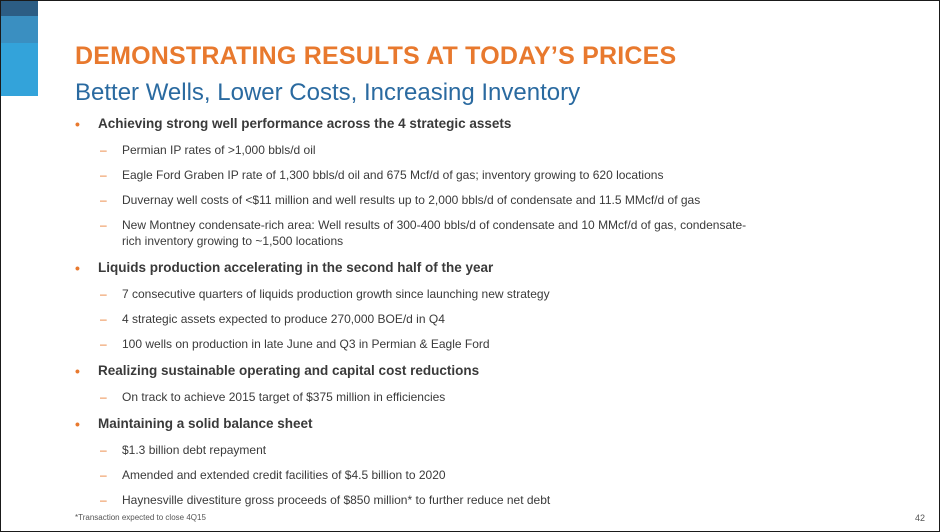 The image size is (940, 532). What do you see at coordinates (495, 424) in the screenshot?
I see `bullet-item: • Maintaining a solid balance sheet` at bounding box center [495, 424].